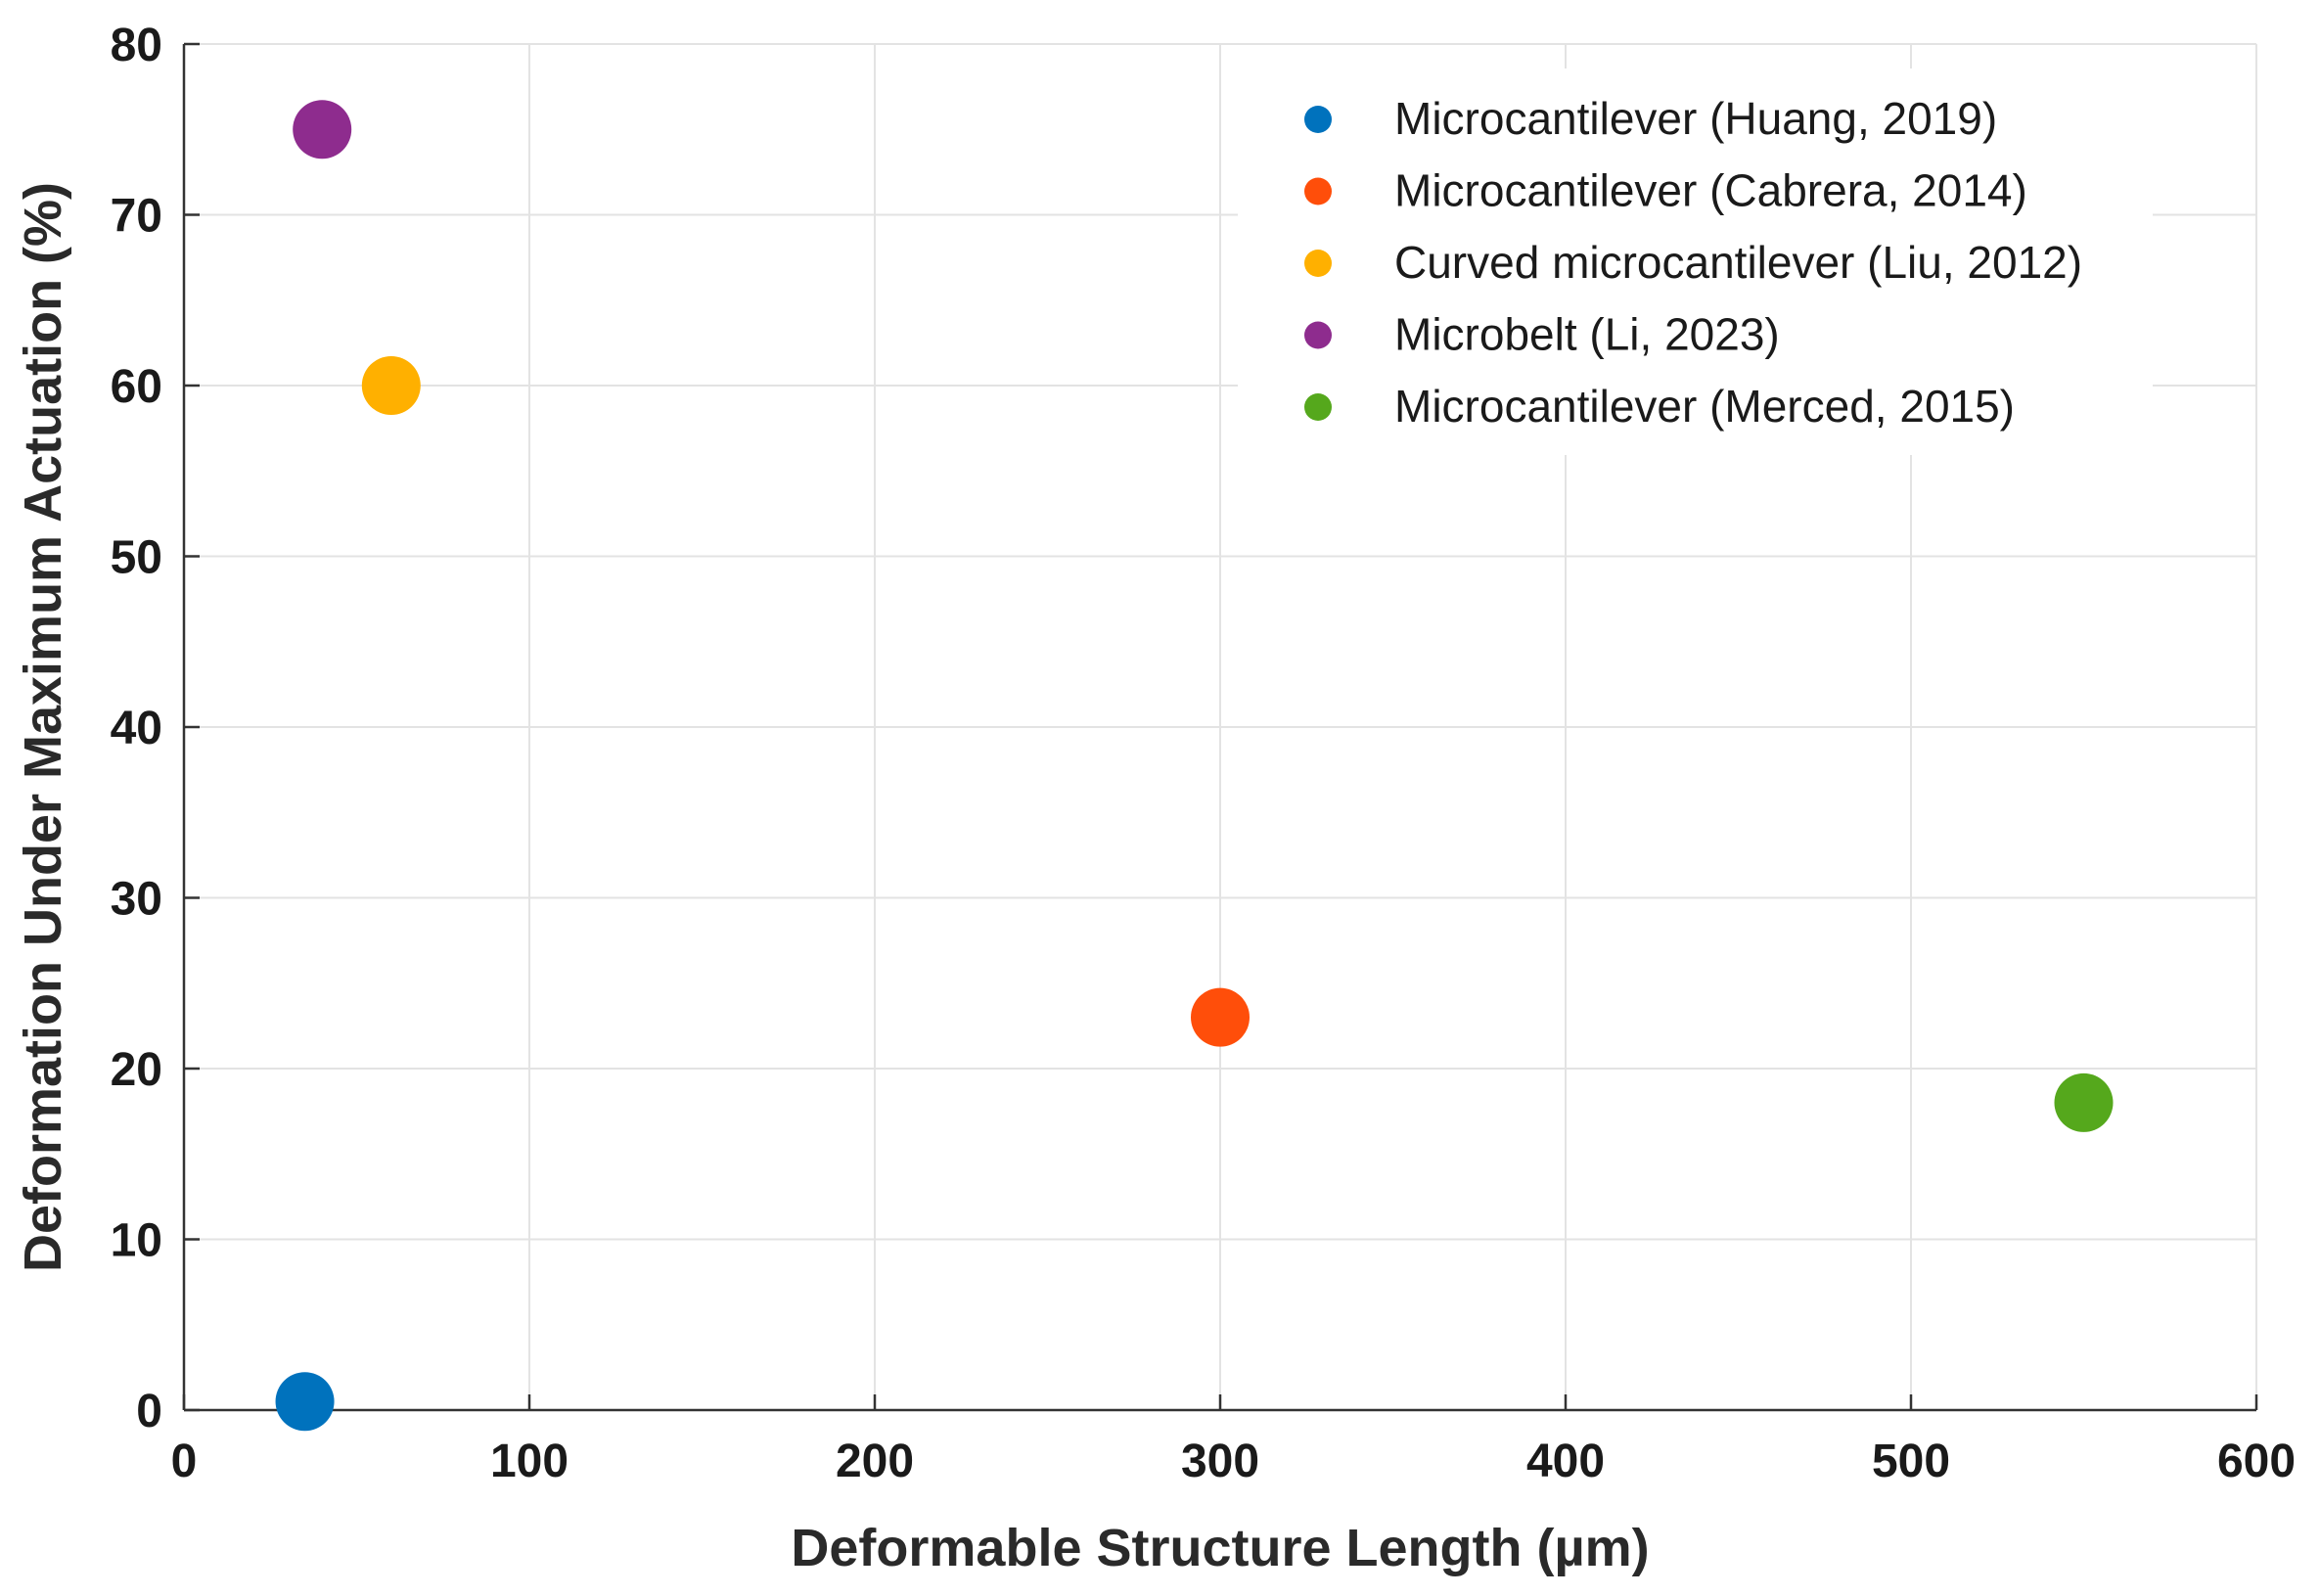 The image size is (2320, 1596). What do you see at coordinates (136, 558) in the screenshot?
I see `y-tick-label: 50` at bounding box center [136, 558].